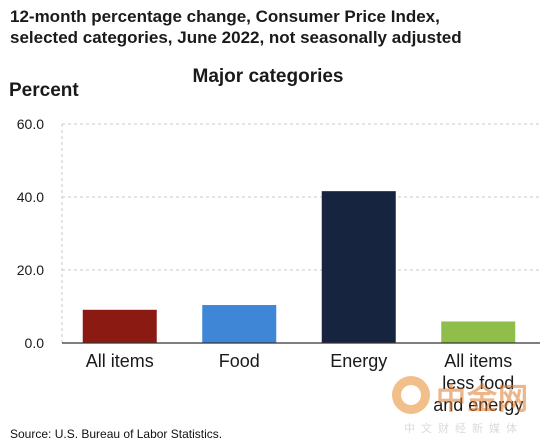 The image size is (550, 445). Describe the element at coordinates (411, 395) in the screenshot. I see `watermark-logo-icon` at that location.